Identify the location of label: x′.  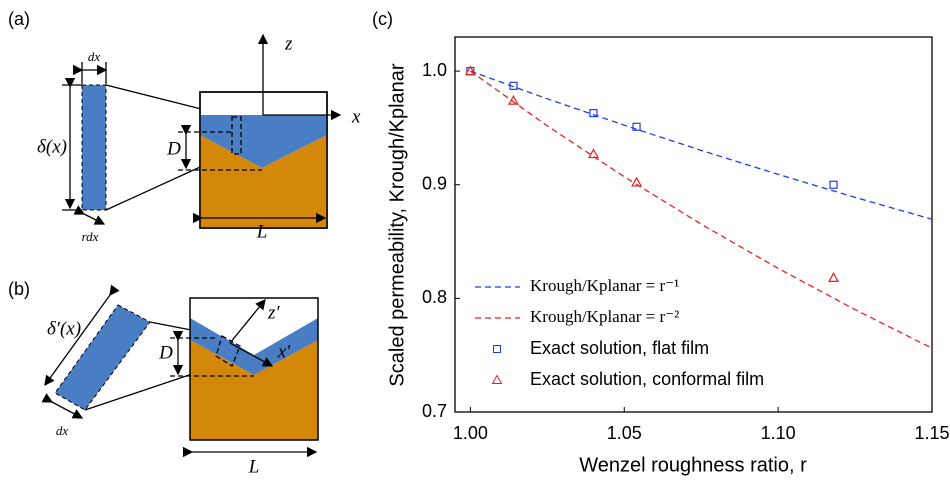
(284, 351).